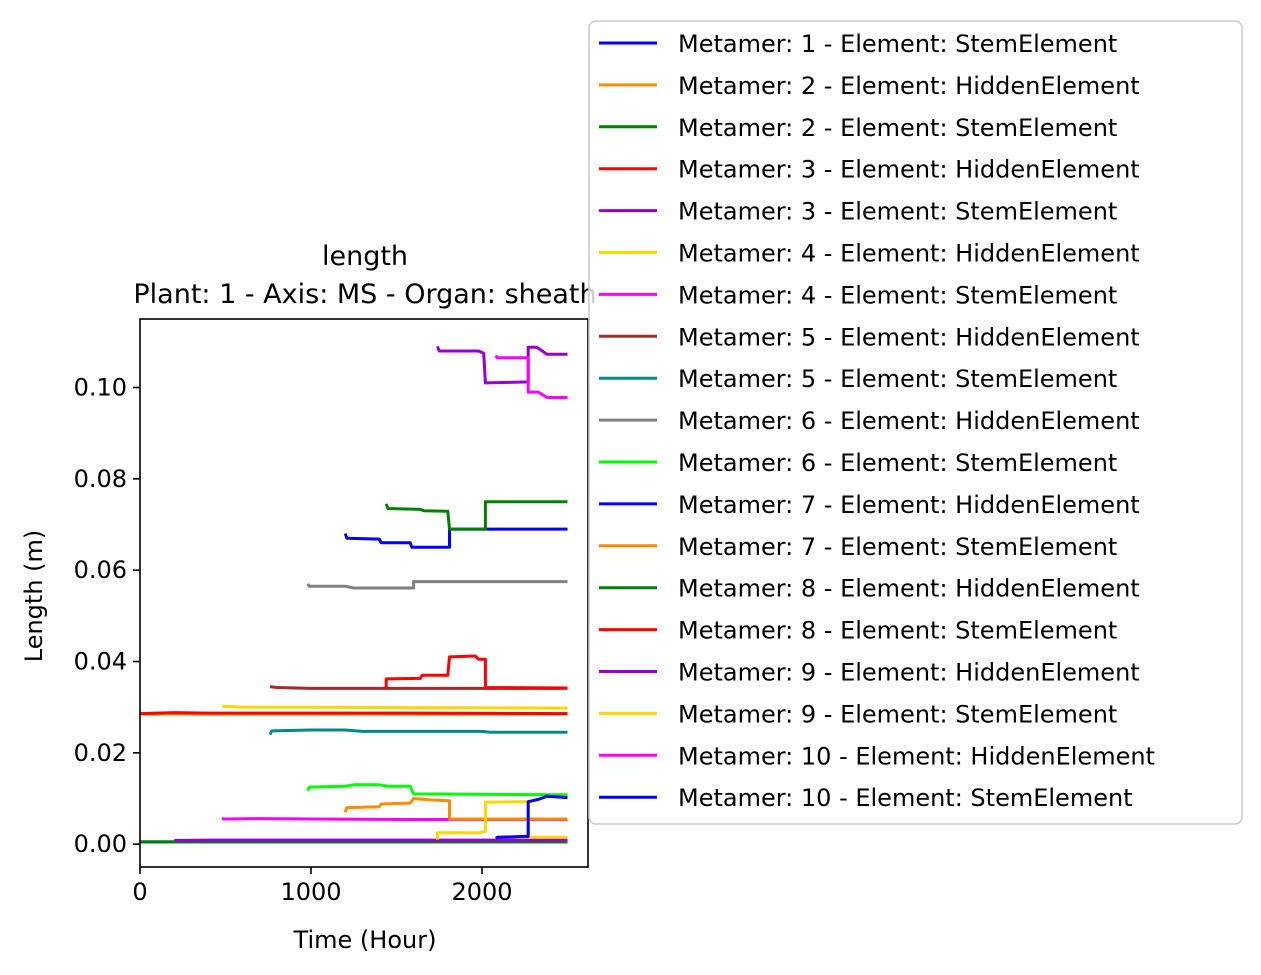  Describe the element at coordinates (100, 662) in the screenshot. I see `y-tick-label: 0.04` at that location.